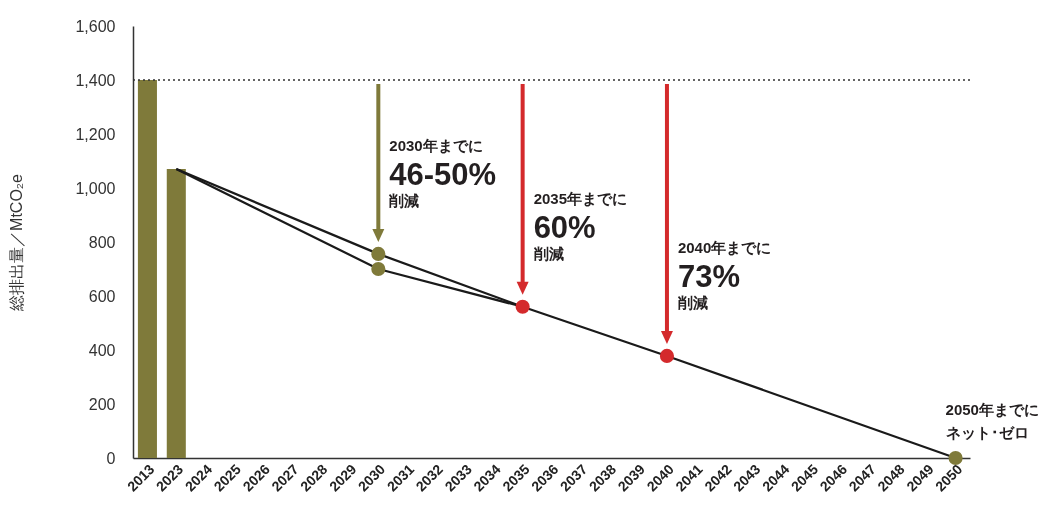 This screenshot has width=1052, height=521. Describe the element at coordinates (111, 458) in the screenshot. I see `y-tick-label: 0` at that location.